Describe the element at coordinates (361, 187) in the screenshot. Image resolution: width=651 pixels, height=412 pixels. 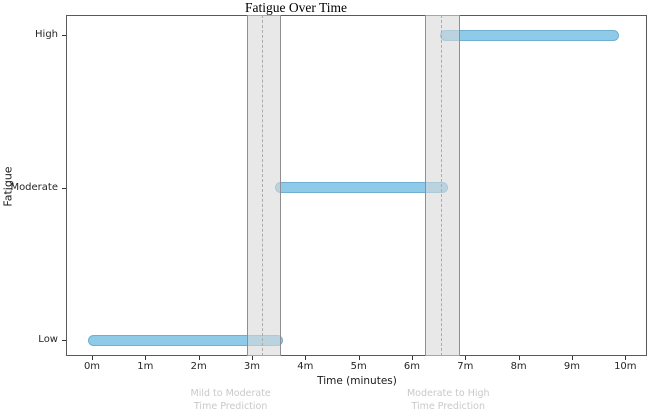
I see `fatigue-bar-moderate` at that location.